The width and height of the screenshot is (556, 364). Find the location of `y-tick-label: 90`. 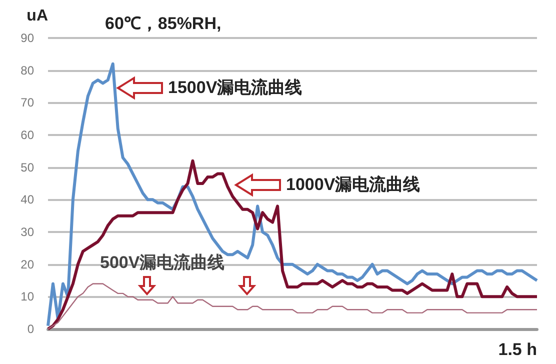

y-tick-label: 90 is located at coordinates (27, 38).